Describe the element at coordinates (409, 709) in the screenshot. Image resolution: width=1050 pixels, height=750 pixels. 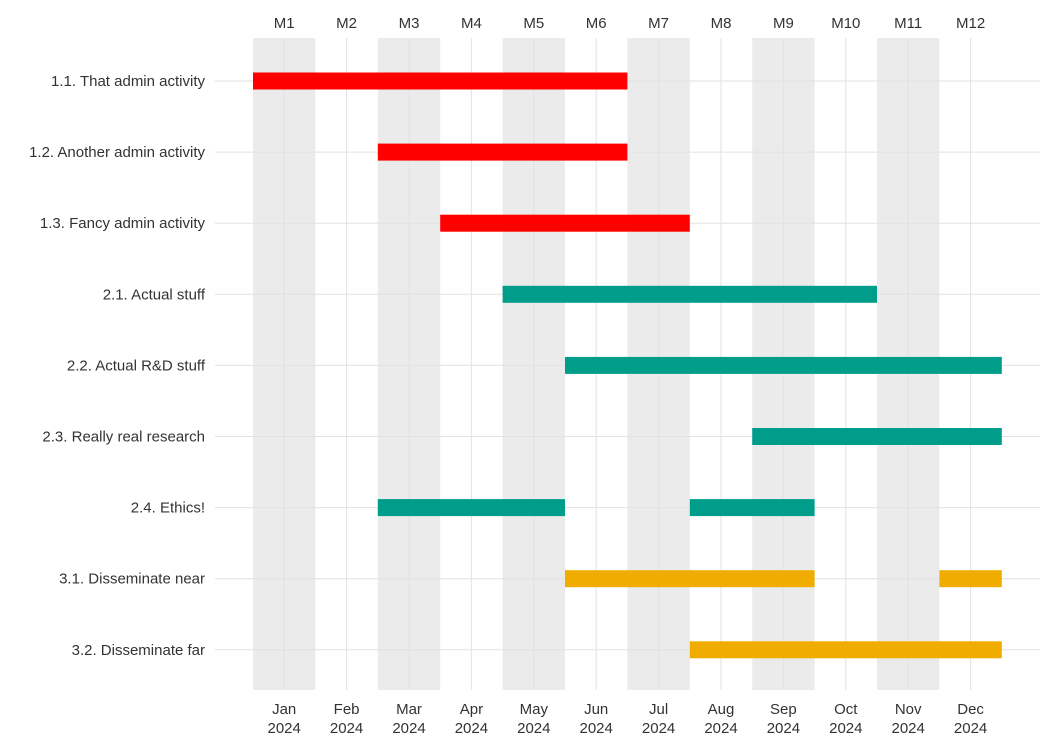
I see `bottom-month-label: Mar` at that location.